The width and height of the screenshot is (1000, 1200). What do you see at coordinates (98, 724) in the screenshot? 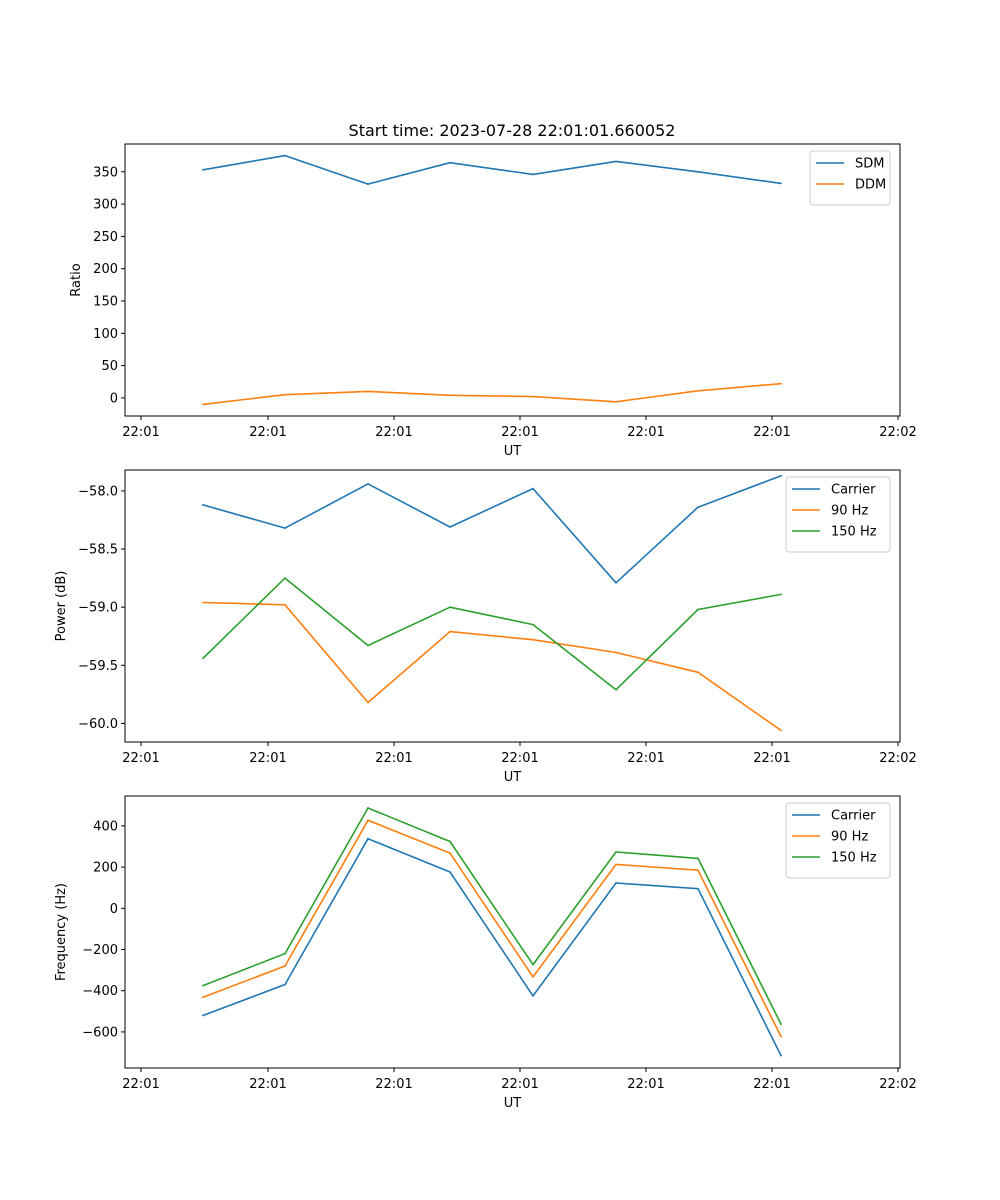
I see `y-tick-label: −60.0` at bounding box center [98, 724].